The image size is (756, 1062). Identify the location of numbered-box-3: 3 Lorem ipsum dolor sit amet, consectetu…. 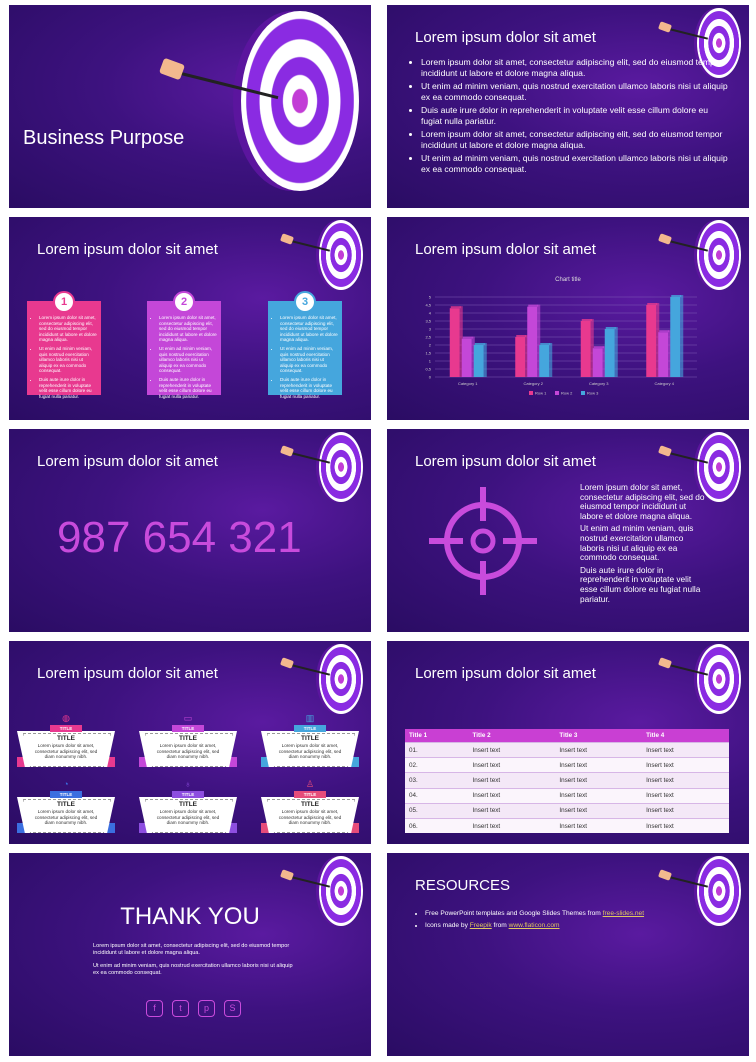
(305, 345).